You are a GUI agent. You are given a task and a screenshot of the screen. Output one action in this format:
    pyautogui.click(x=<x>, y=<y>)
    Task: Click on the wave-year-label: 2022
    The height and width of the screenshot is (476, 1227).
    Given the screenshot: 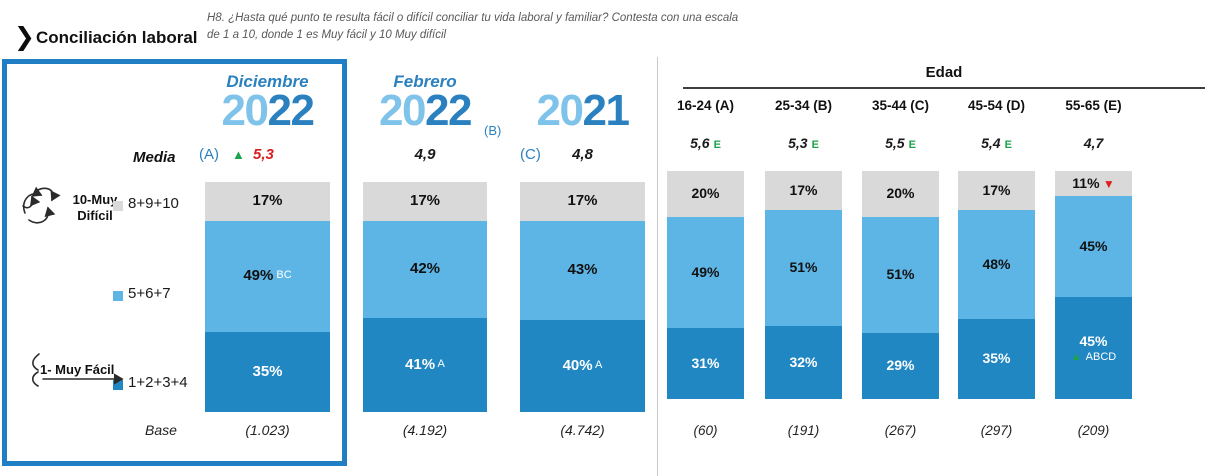 What is the action you would take?
    pyautogui.click(x=425, y=110)
    